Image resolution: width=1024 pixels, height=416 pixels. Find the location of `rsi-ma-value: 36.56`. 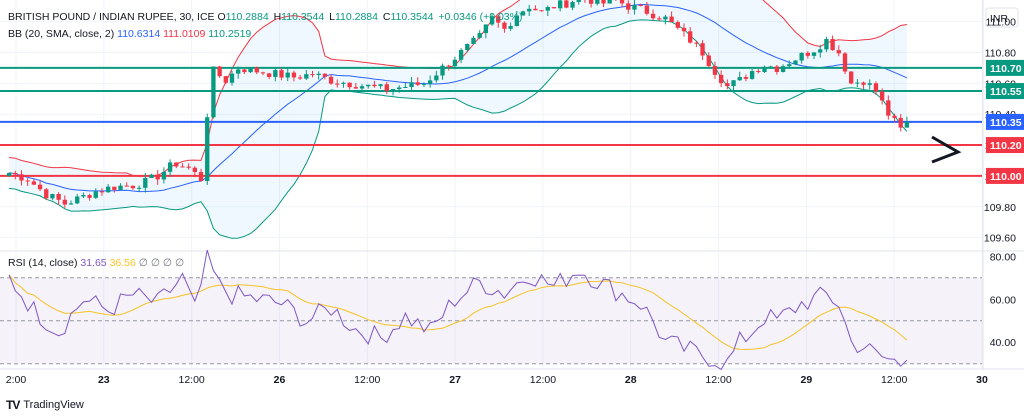

rsi-ma-value: 36.56 is located at coordinates (122, 263).